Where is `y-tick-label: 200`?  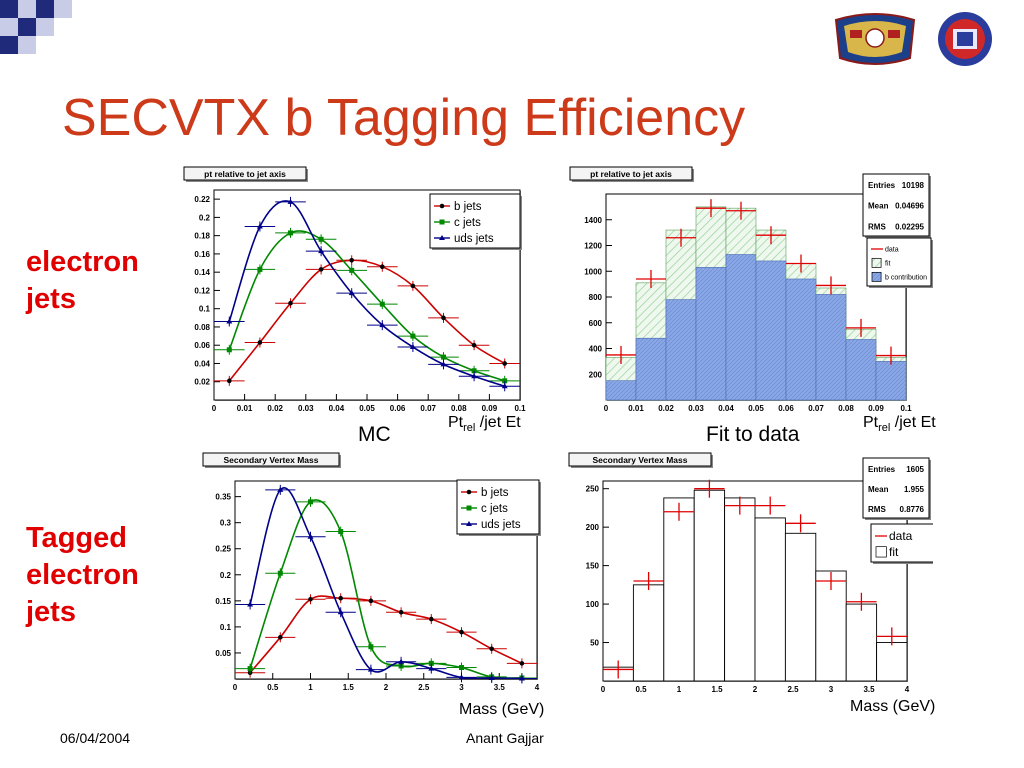 y-tick-label: 200 is located at coordinates (596, 374).